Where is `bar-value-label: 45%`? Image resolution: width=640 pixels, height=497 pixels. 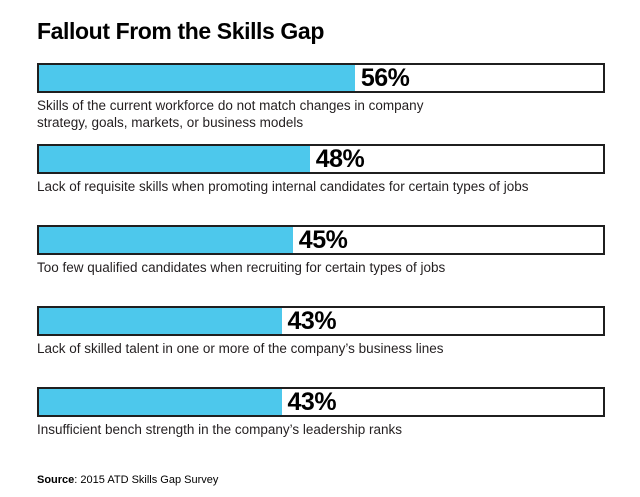
bar-value-label: 45% is located at coordinates (323, 239).